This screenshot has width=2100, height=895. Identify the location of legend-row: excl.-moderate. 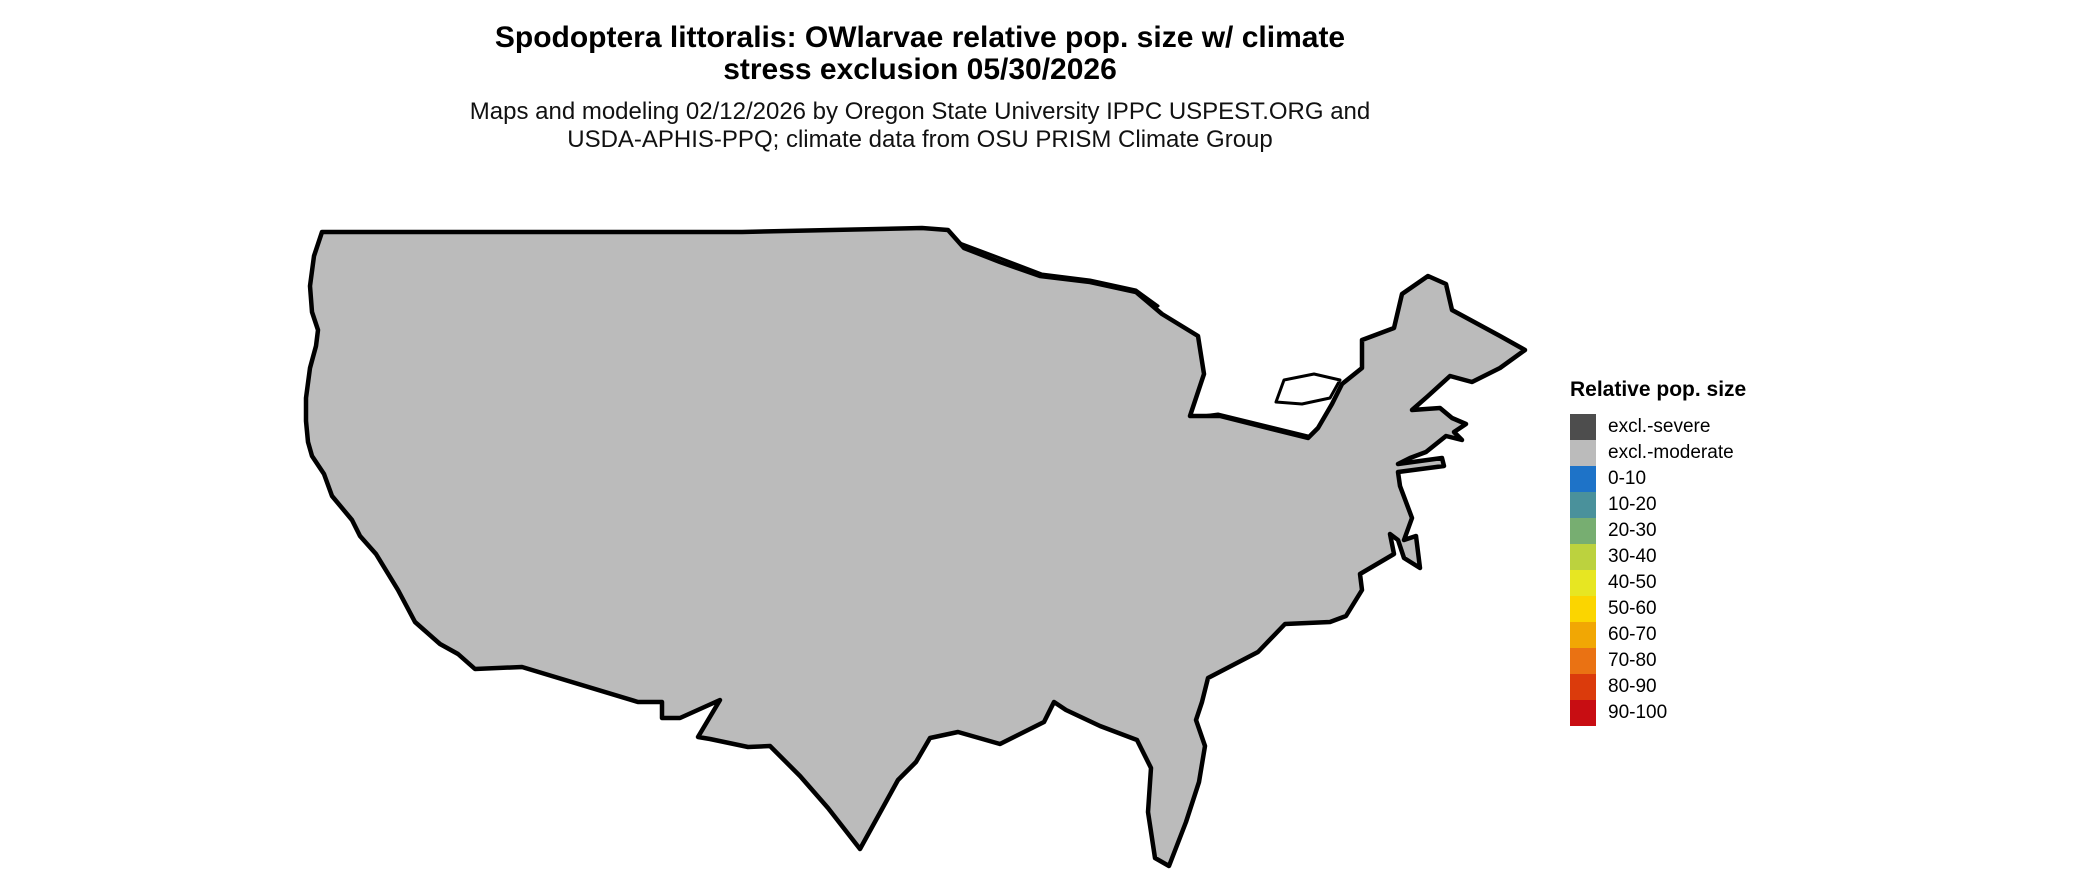
(1700, 453).